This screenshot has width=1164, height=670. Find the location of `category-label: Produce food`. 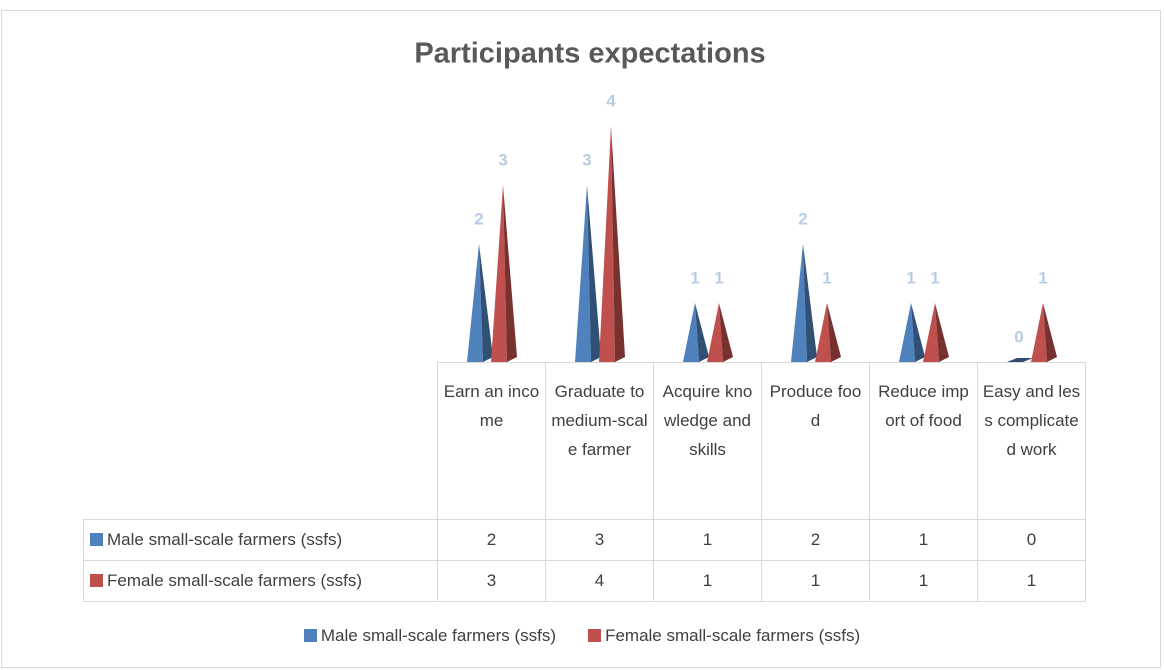

category-label: Produce food is located at coordinates (815, 441).